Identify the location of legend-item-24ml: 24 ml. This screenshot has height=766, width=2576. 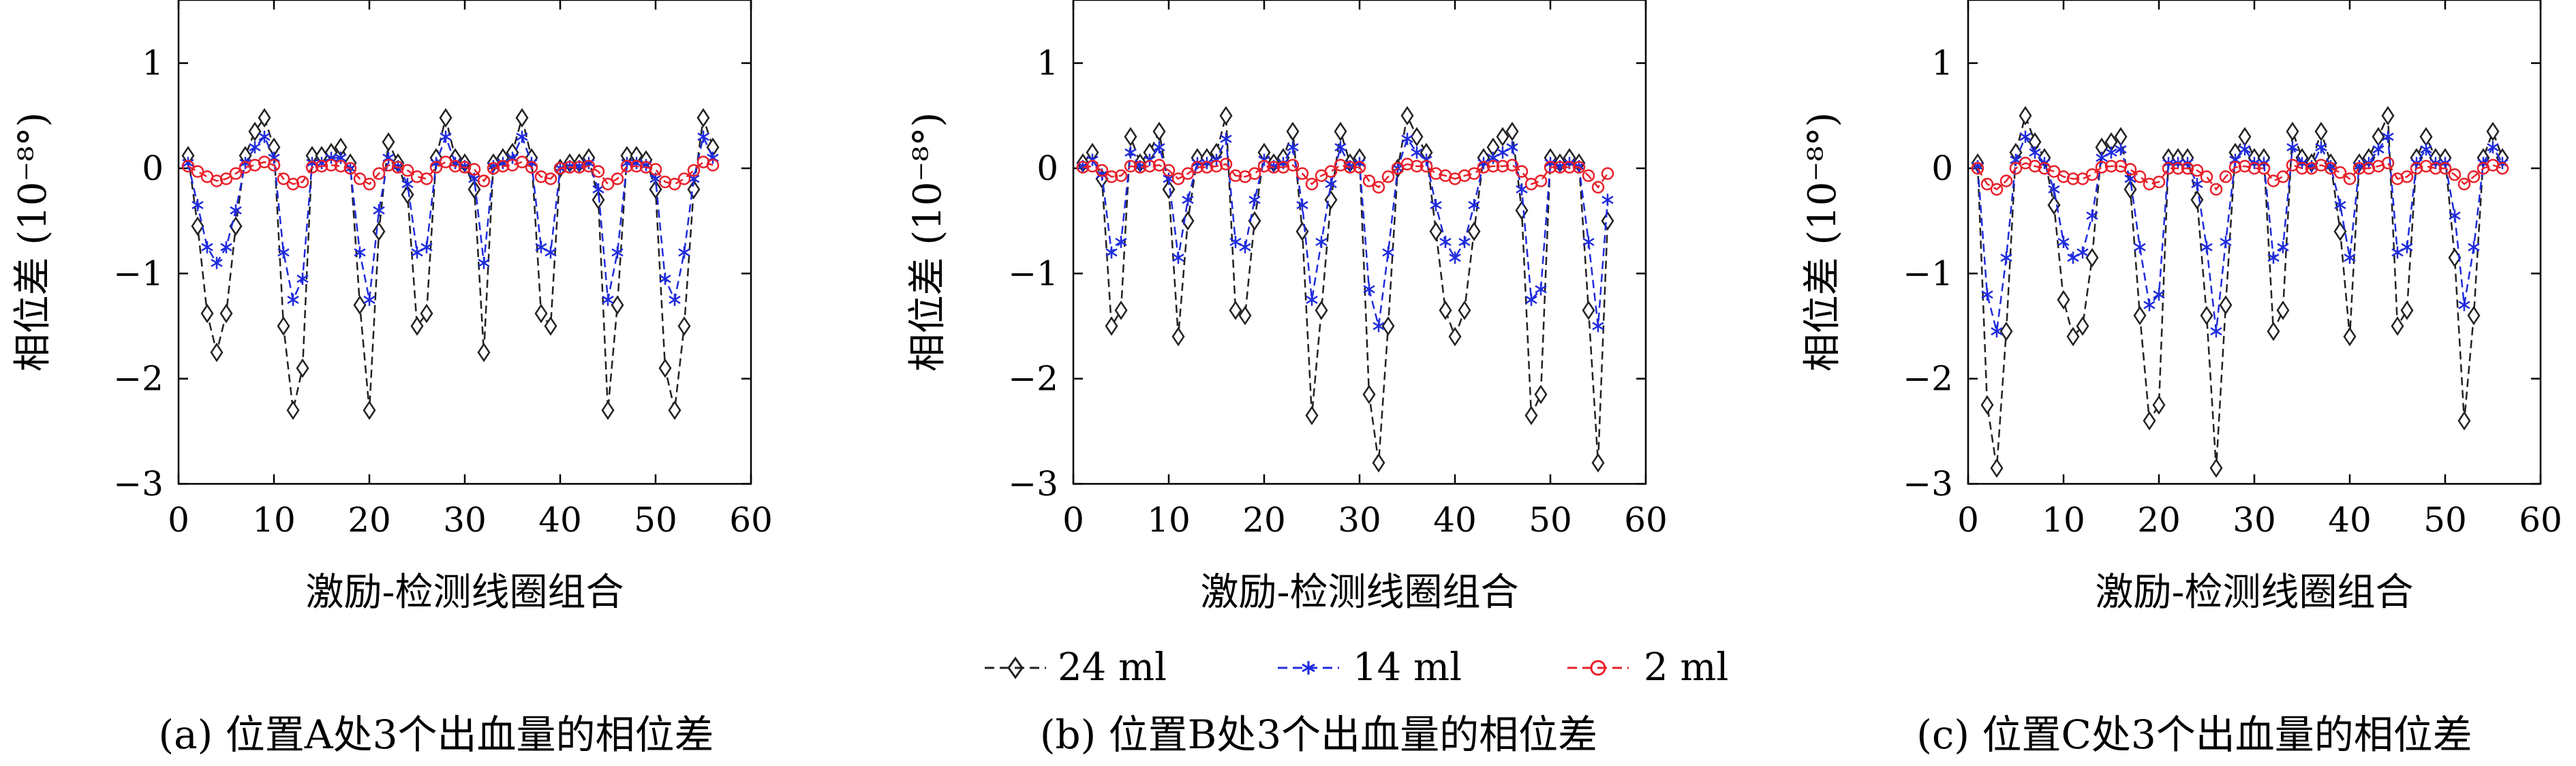
(1076, 667).